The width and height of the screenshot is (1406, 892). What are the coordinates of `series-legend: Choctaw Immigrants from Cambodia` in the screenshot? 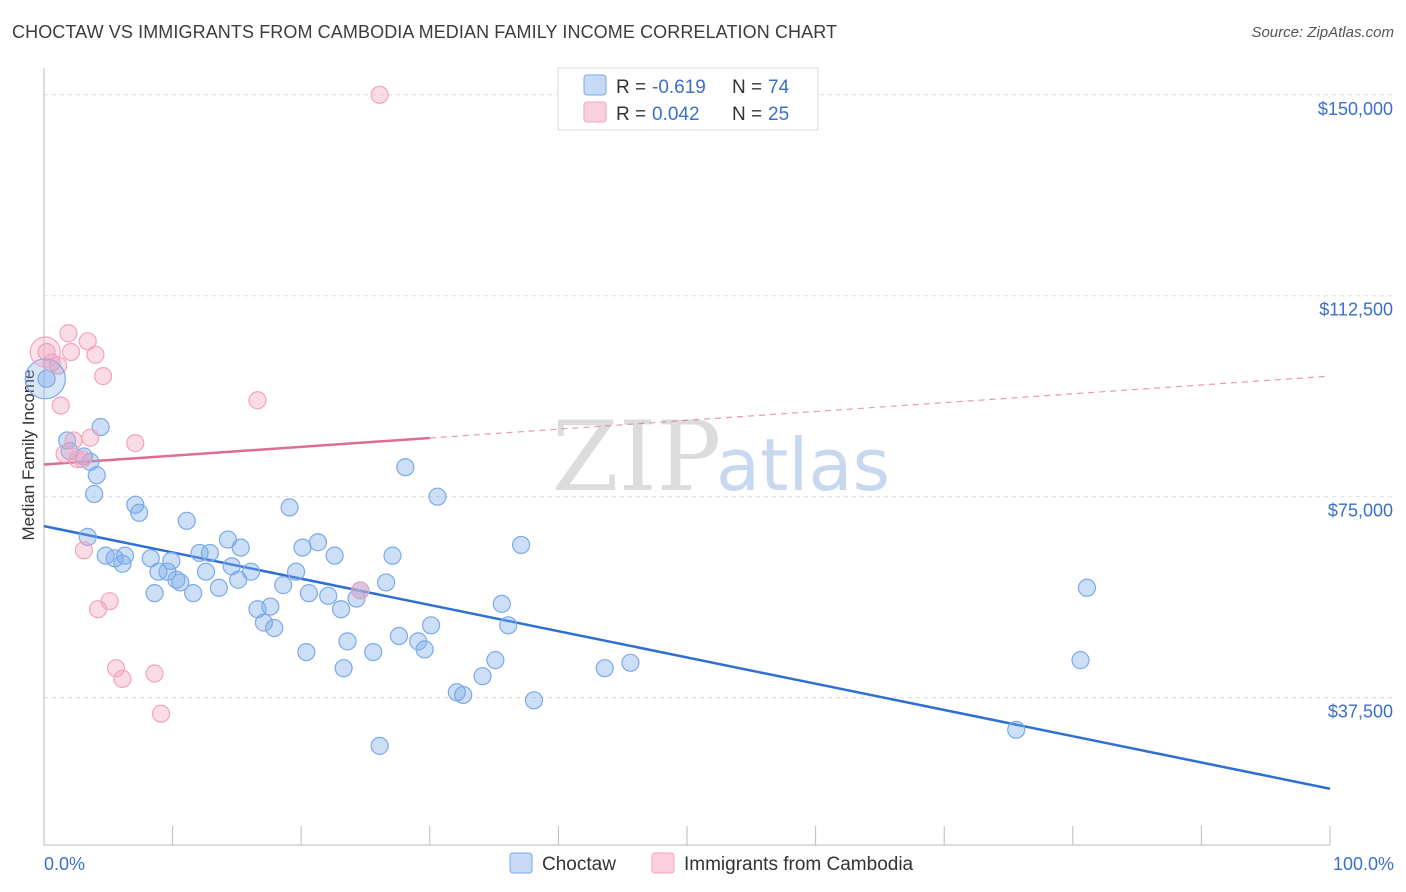 It's located at (711, 863).